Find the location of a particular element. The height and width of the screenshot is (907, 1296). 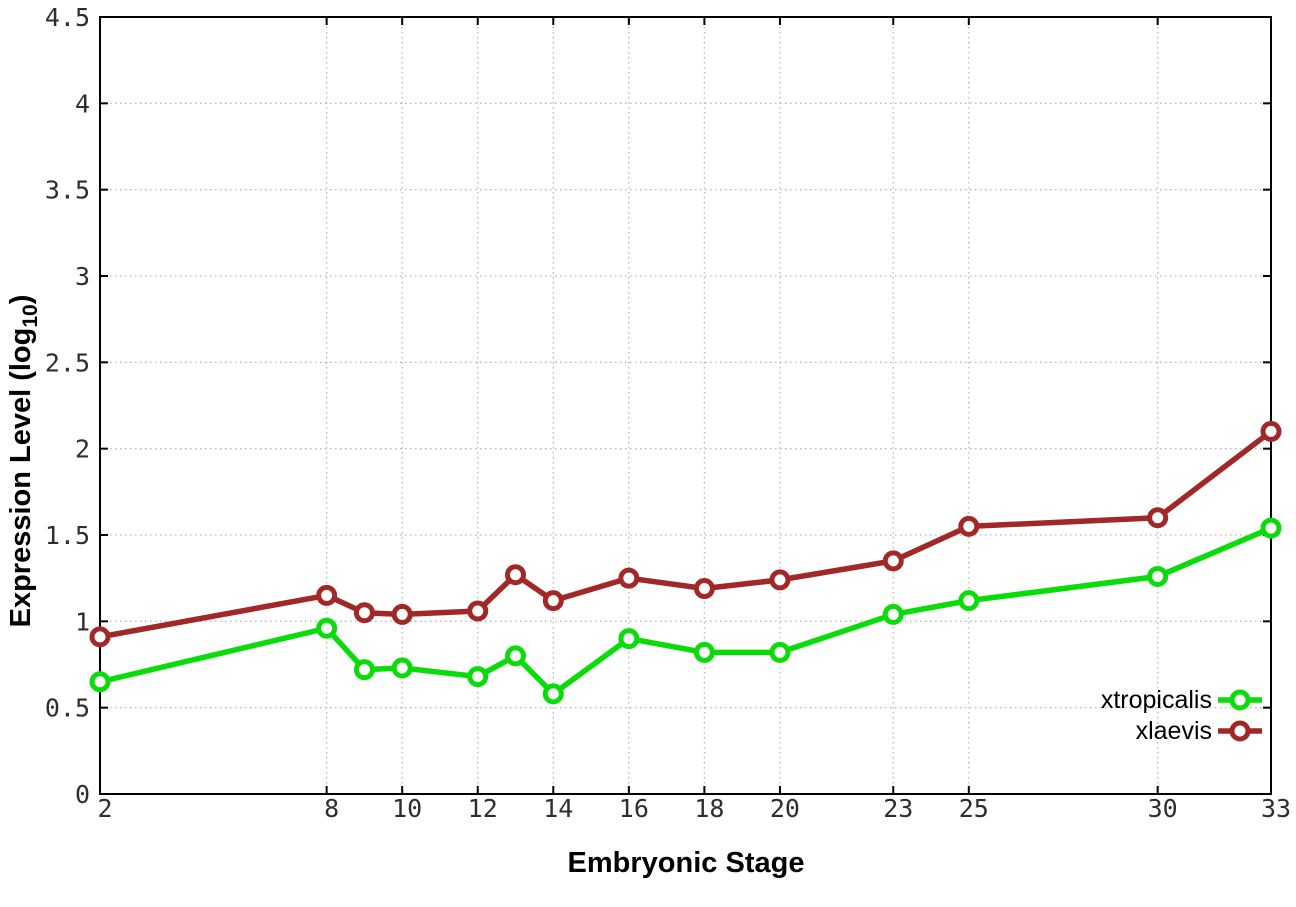

x-tick-label: 20 is located at coordinates (785, 808).